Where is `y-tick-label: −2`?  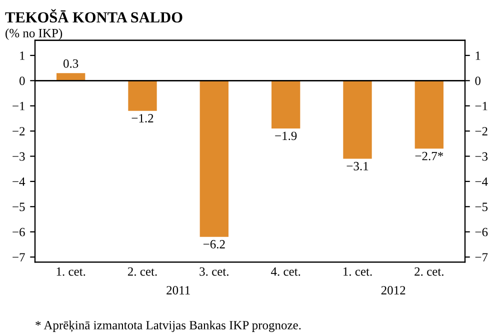 y-tick-label: −2 is located at coordinates (18, 131).